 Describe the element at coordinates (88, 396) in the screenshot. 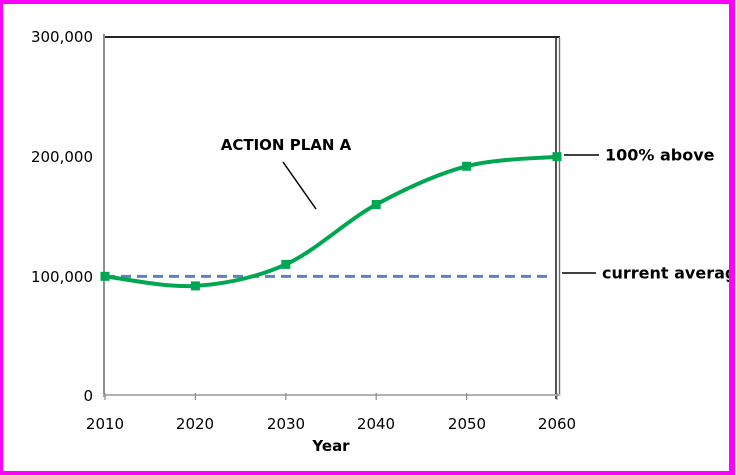

I see `y-axis-tick-label: 0` at that location.